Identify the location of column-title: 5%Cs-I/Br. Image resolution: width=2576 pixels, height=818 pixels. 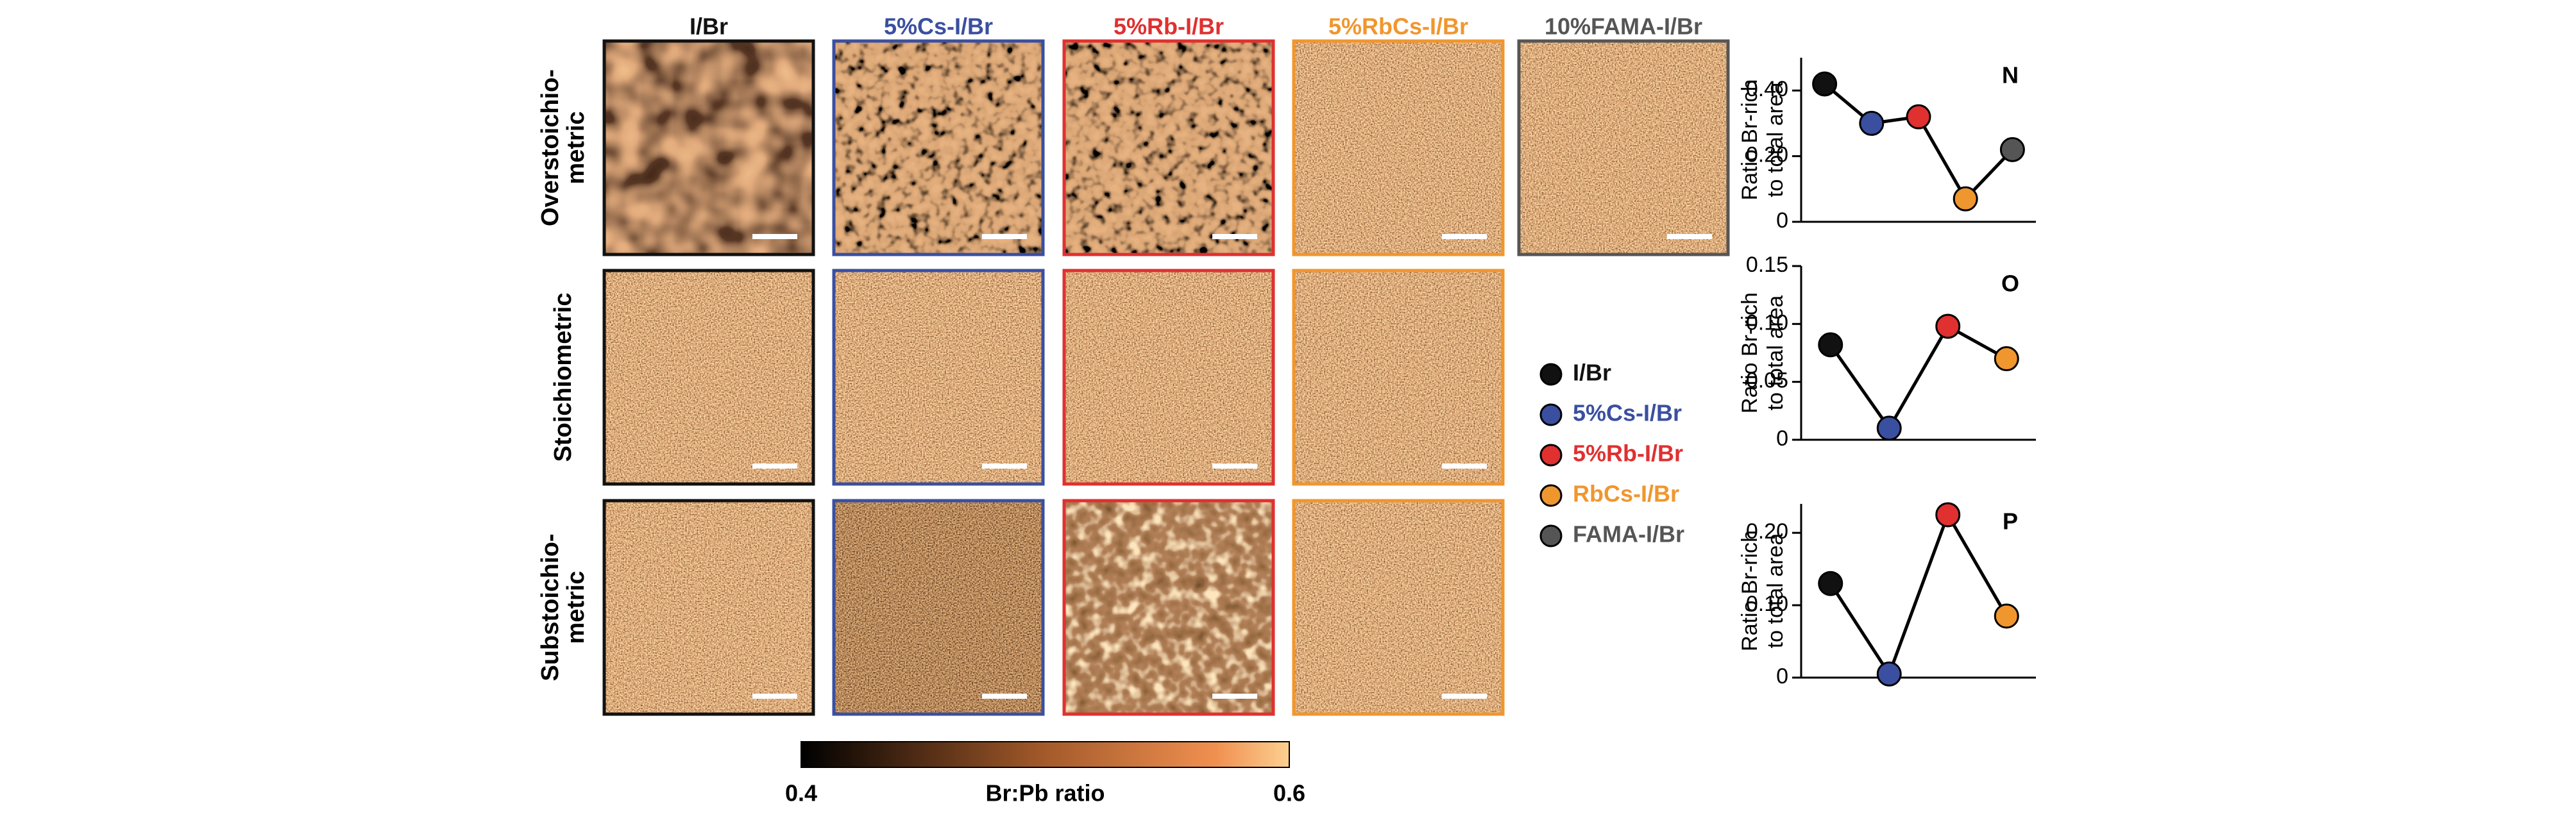
(938, 26).